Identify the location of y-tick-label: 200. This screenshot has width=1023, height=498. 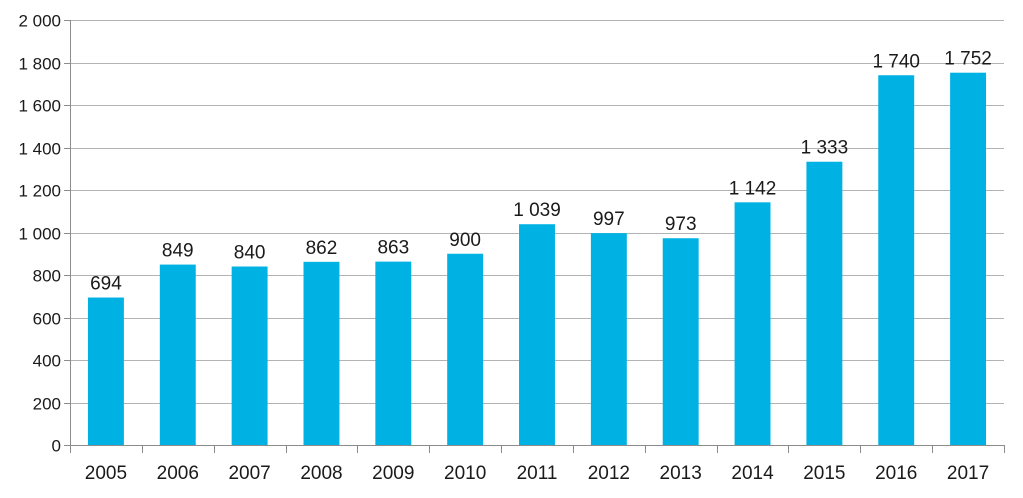
(47, 404).